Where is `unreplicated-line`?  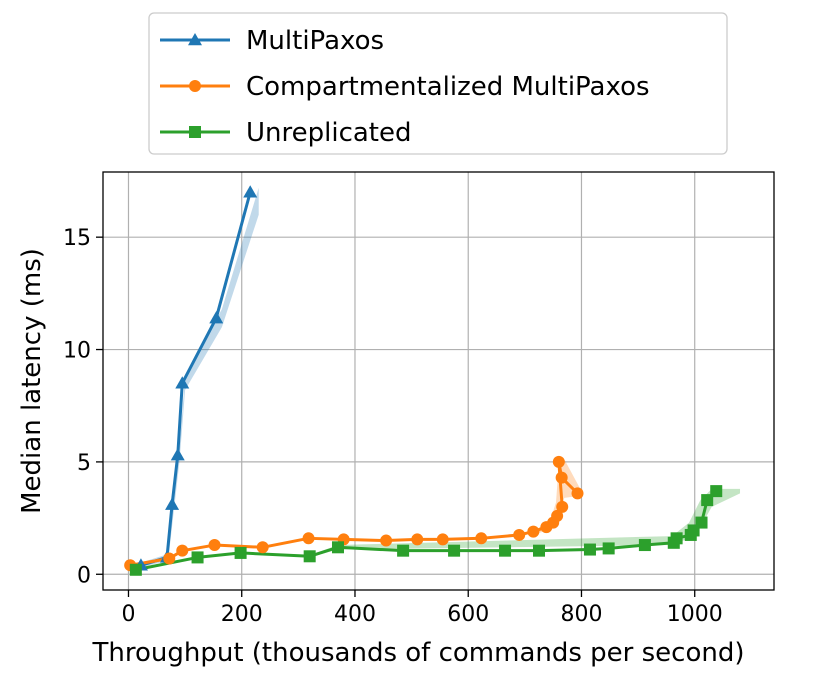 unreplicated-line is located at coordinates (426, 531).